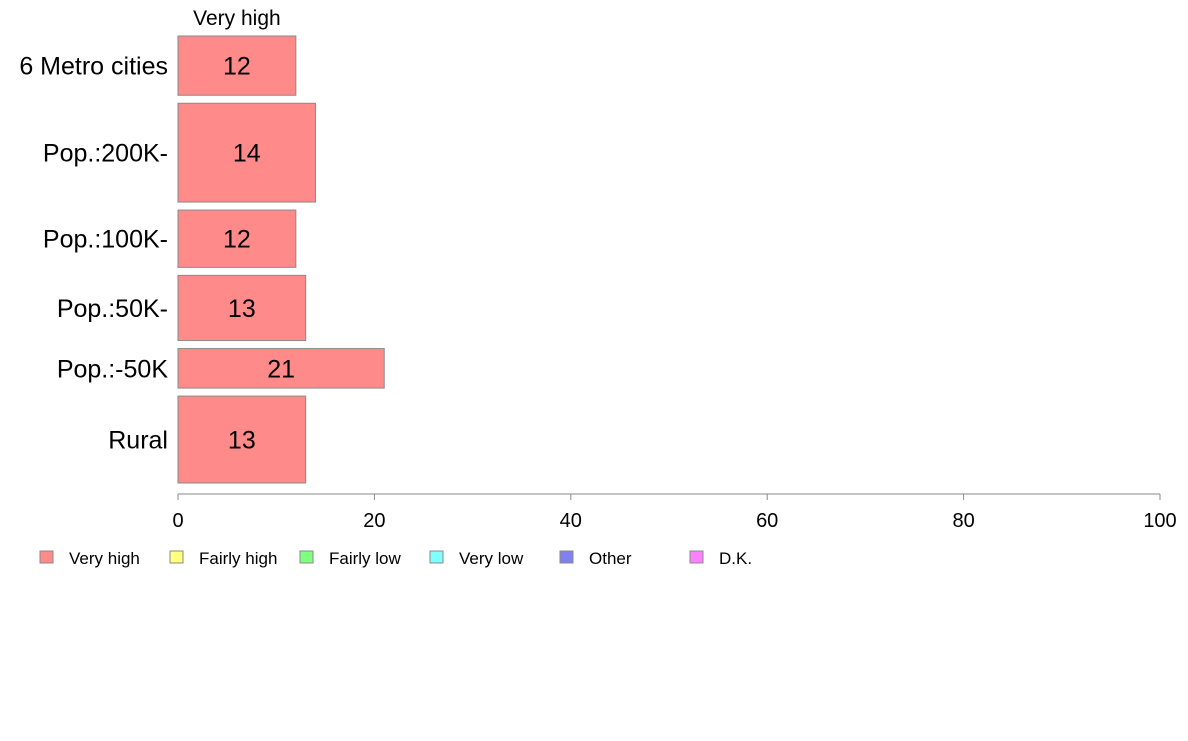  What do you see at coordinates (374, 521) in the screenshot?
I see `x-tick-label: 20` at bounding box center [374, 521].